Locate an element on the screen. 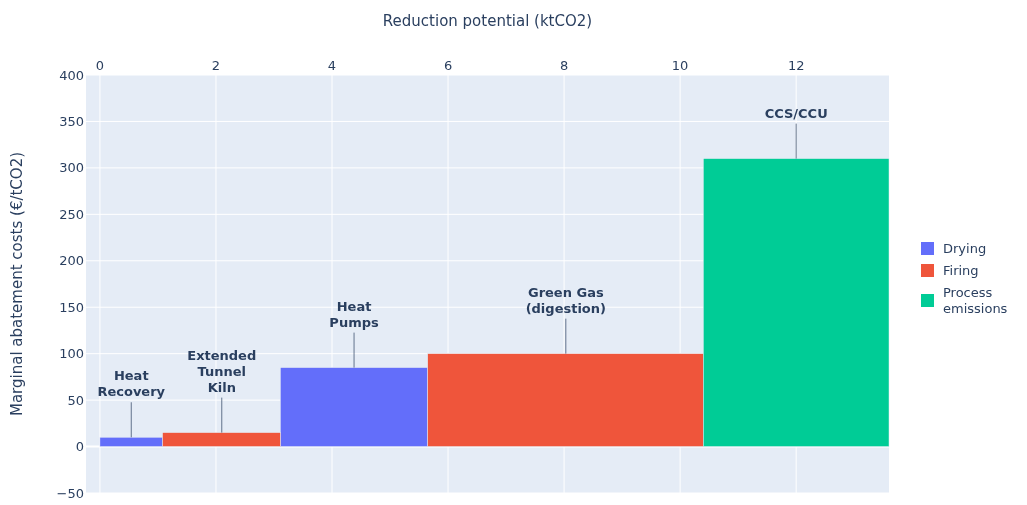  annotation: Extended Tunnel Kiln is located at coordinates (222, 371).